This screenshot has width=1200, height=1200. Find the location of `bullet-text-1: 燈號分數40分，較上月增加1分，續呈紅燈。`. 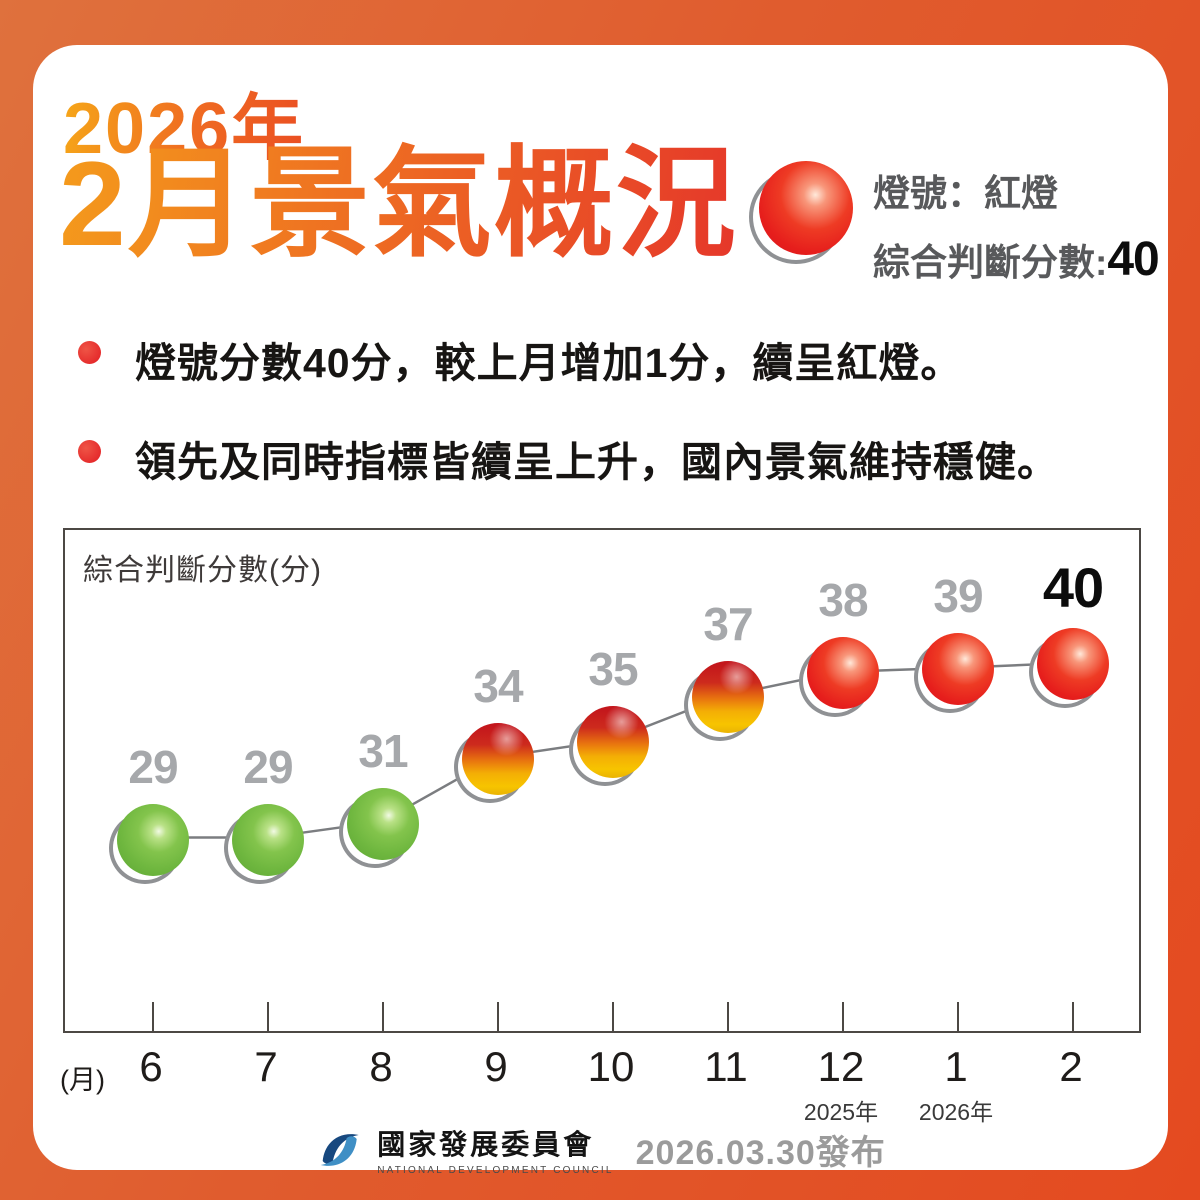

bullet-text-1: 燈號分數40分，較上月增加1分，續呈紅燈。 is located at coordinates (549, 363).